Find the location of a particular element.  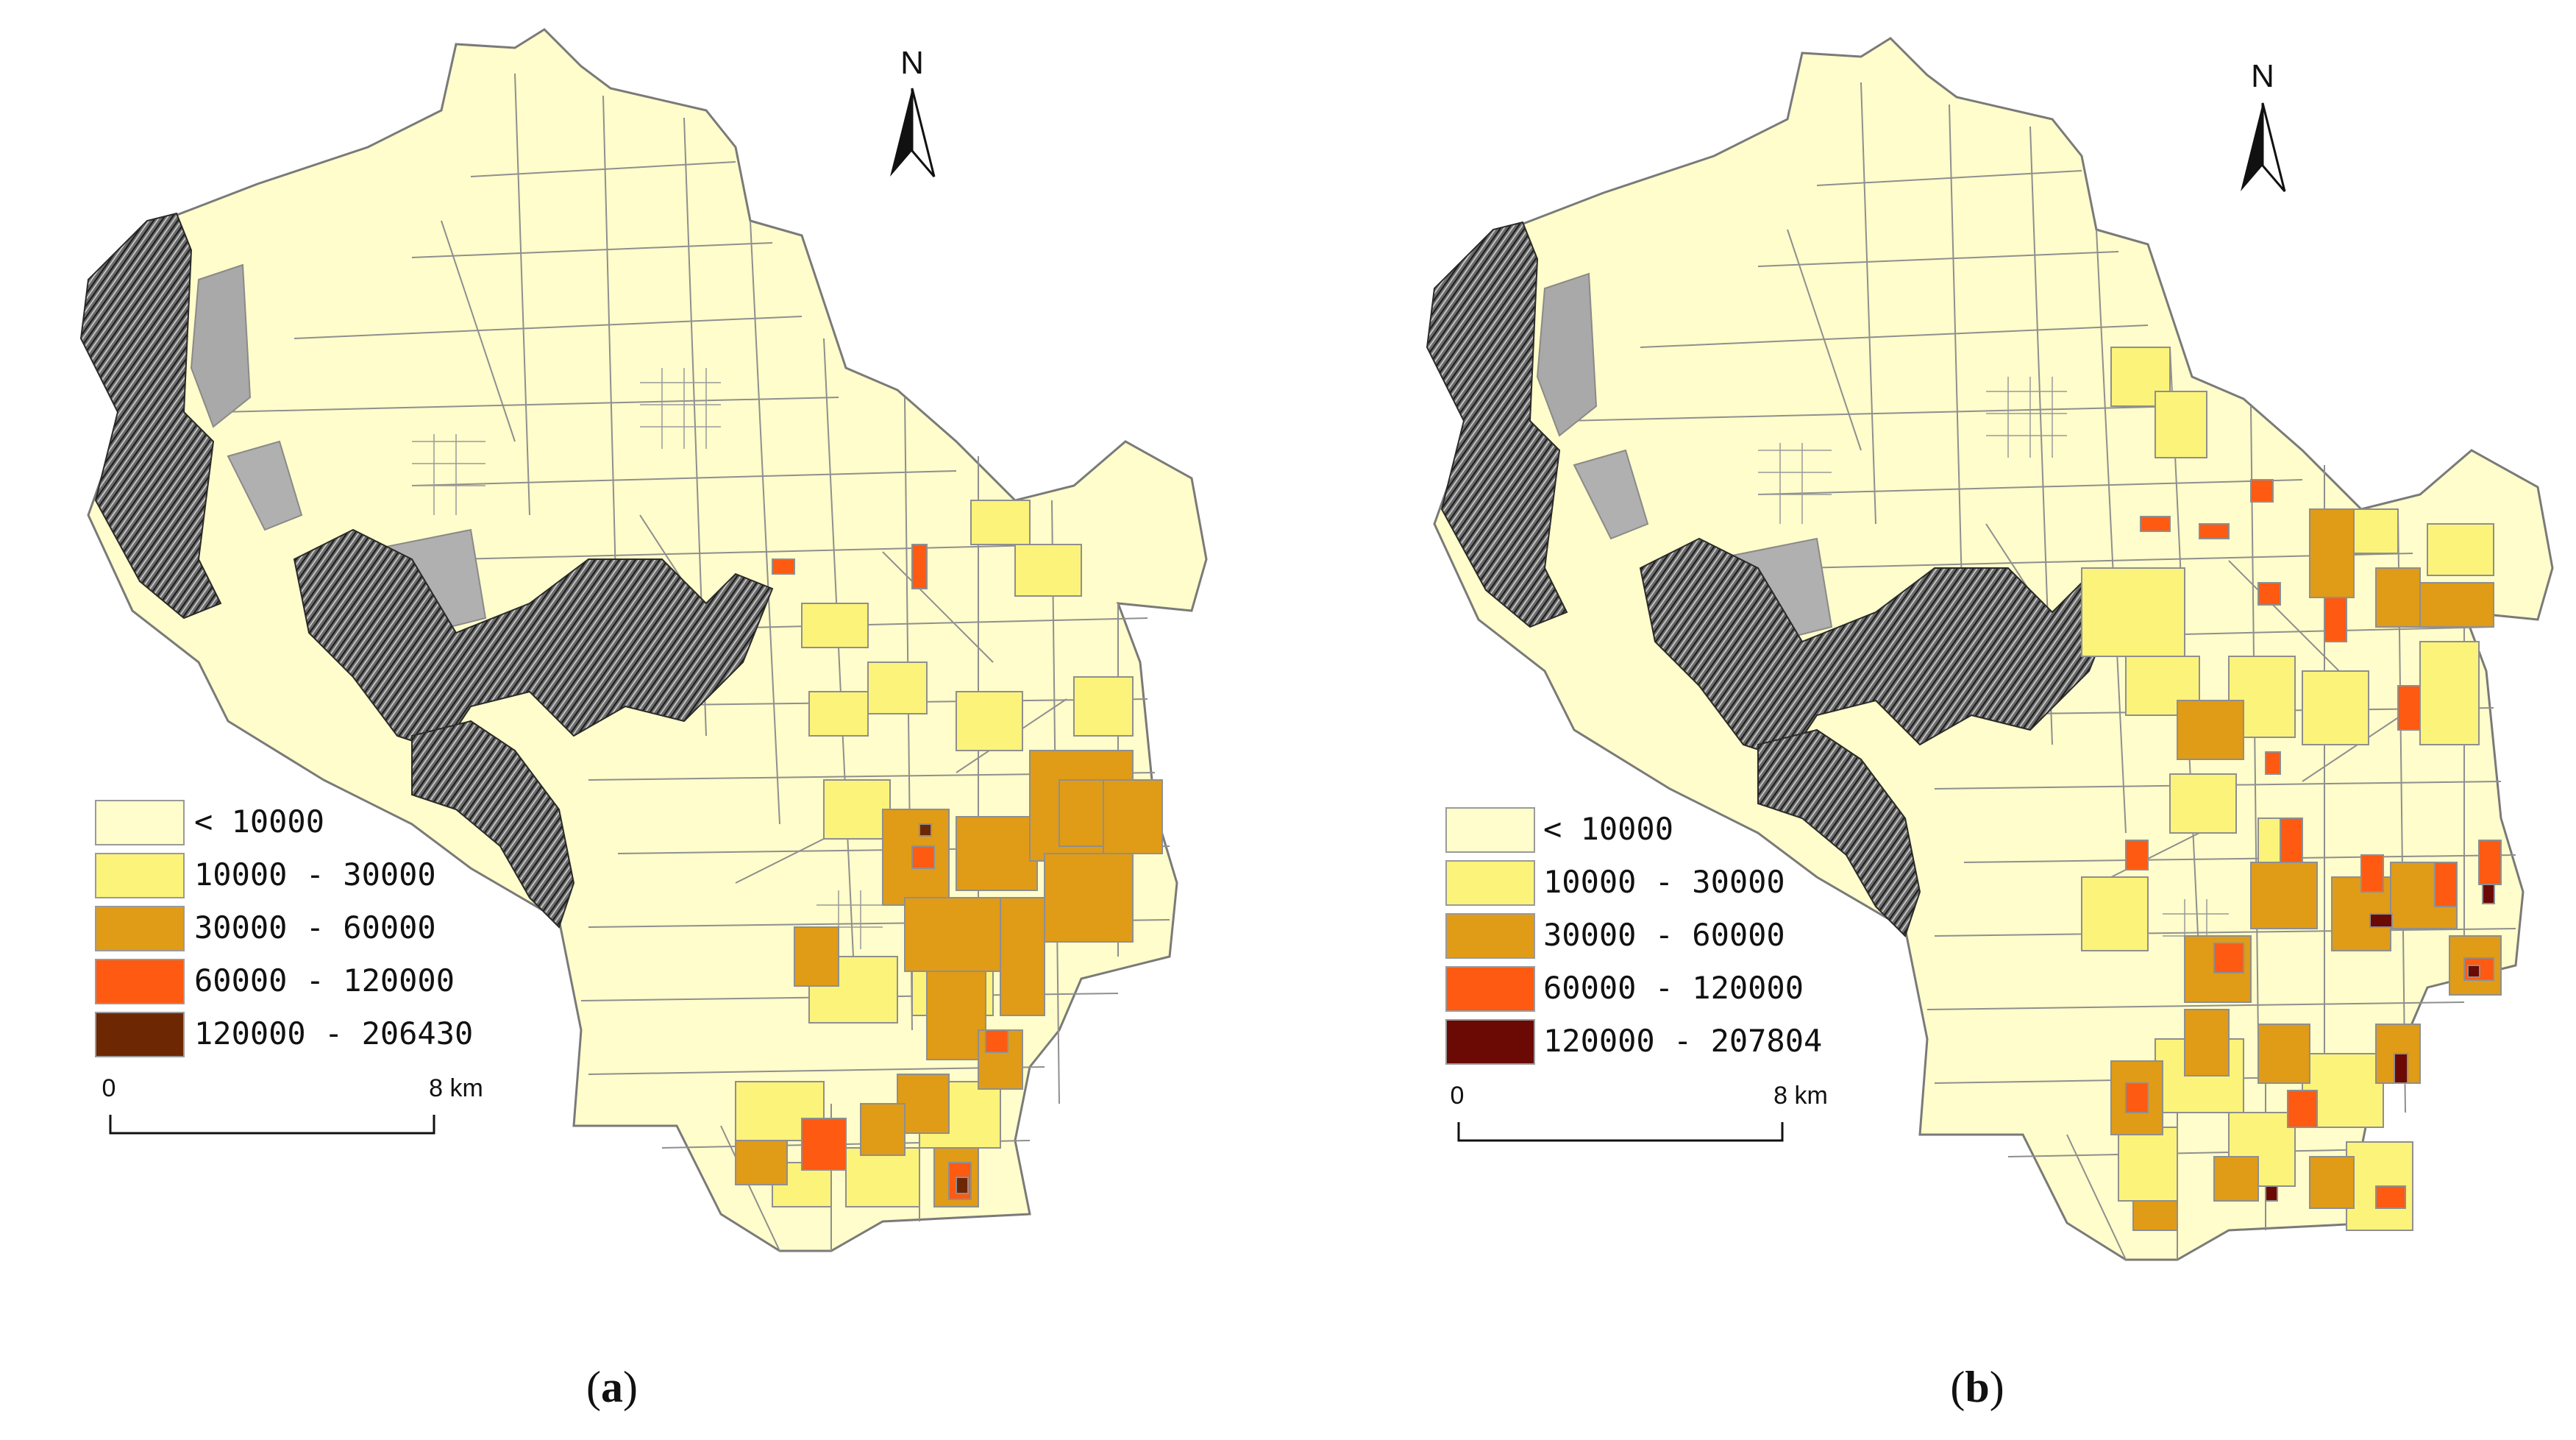

panel-b-caption: (b) is located at coordinates (1977, 1387).